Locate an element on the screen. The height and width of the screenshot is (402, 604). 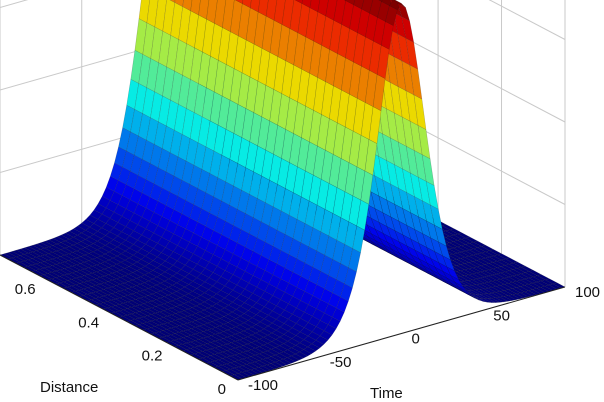
distance-axis-line is located at coordinates (119, 317).